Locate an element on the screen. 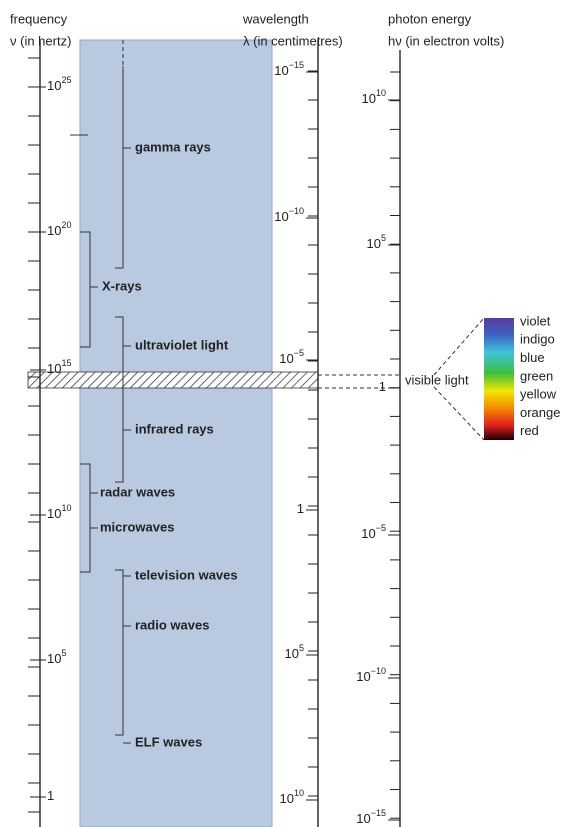 The image size is (572, 827). axis-subtitle: ν (in hertz) is located at coordinates (40, 40).